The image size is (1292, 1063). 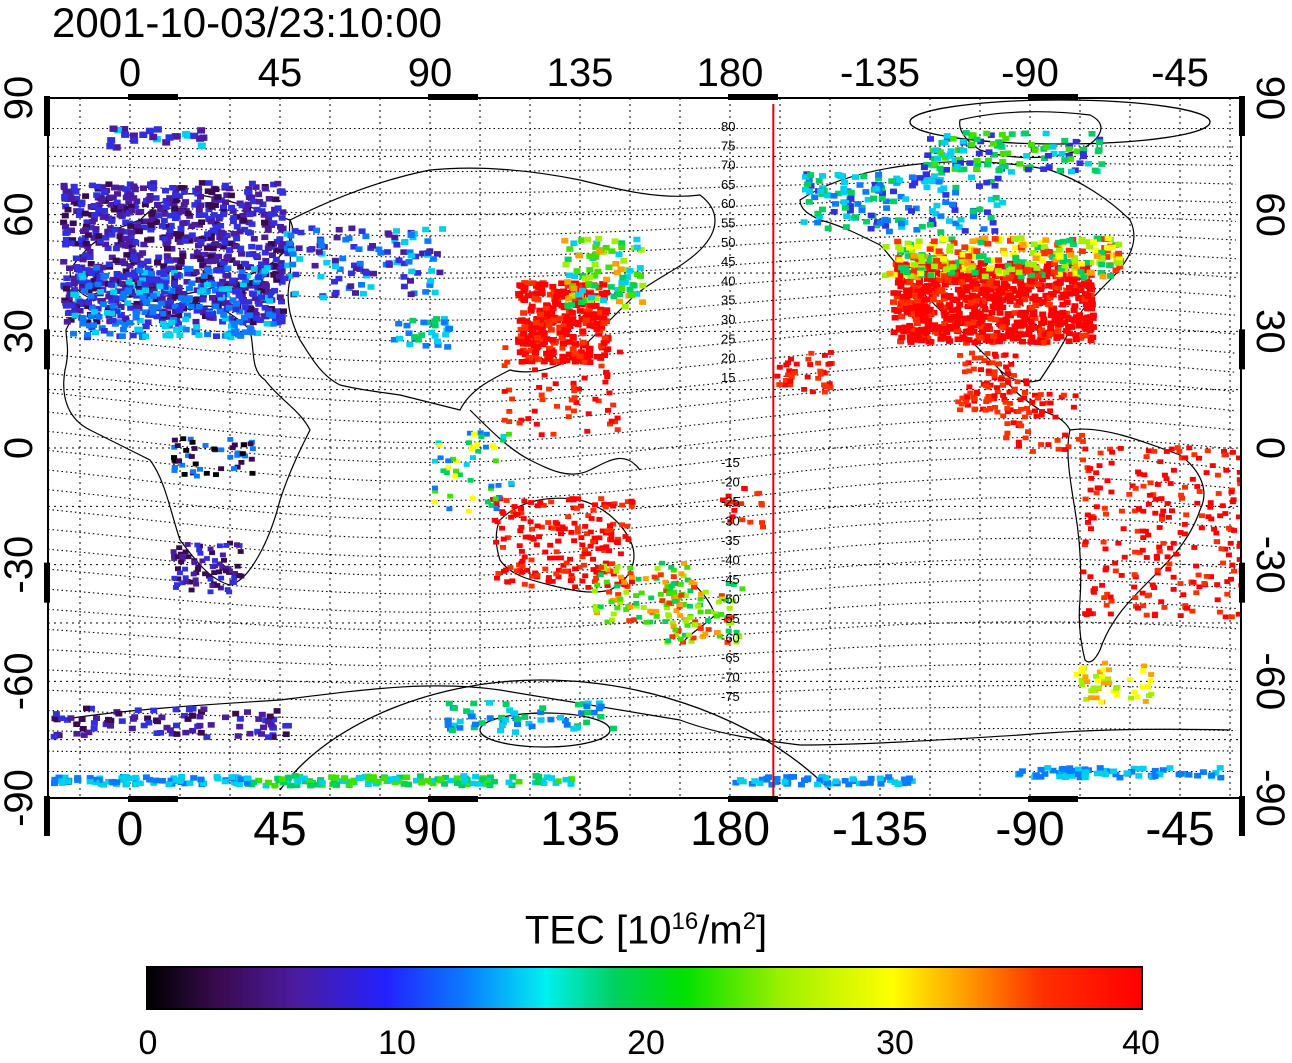 I want to click on contour-label: 70, so click(x=728, y=165).